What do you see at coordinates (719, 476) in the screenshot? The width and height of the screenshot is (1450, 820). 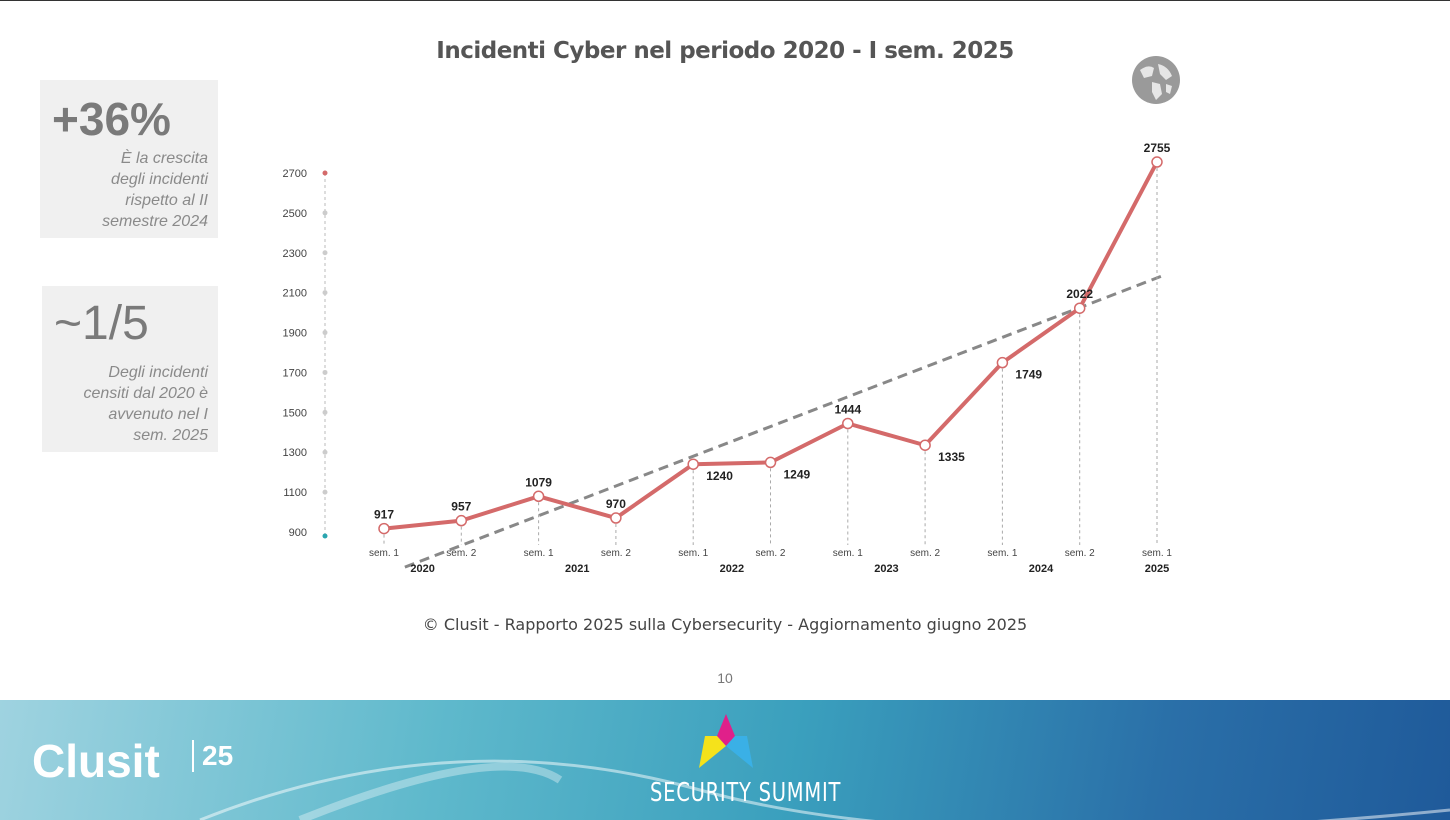 I see `data-label: 1240` at bounding box center [719, 476].